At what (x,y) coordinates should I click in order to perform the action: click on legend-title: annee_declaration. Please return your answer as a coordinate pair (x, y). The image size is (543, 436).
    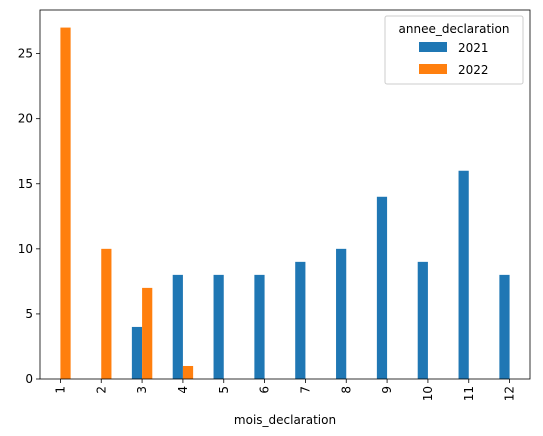
    Looking at the image, I should click on (454, 29).